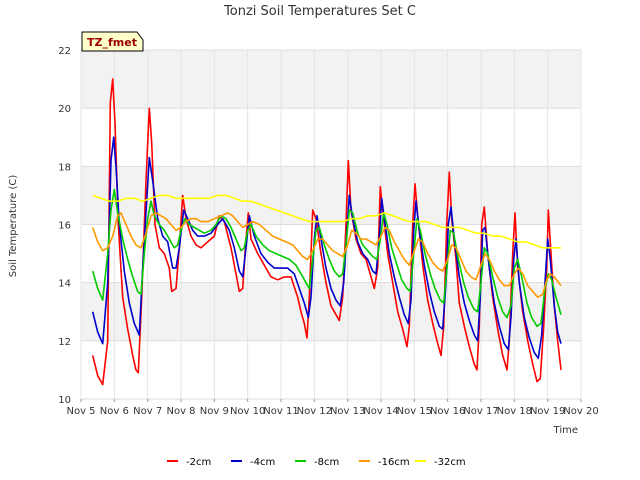 The height and width of the screenshot is (480, 640). I want to click on legend-entry--2cm: -2cm, so click(189, 462).